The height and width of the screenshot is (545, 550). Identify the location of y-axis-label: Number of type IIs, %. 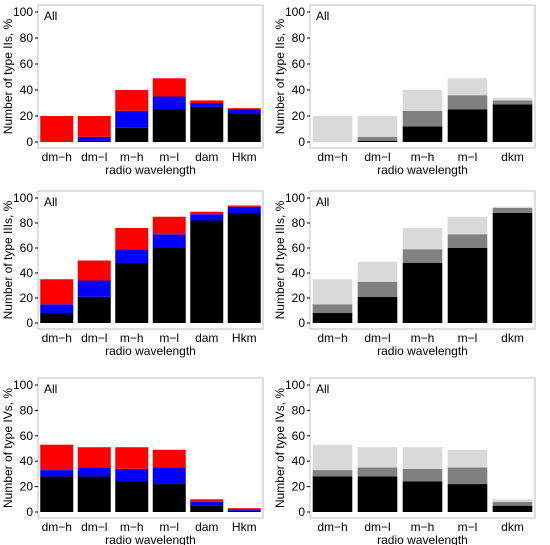
(280, 76).